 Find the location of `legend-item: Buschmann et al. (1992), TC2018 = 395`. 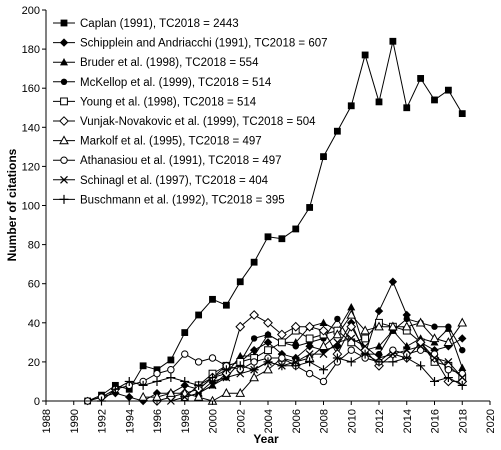

legend-item: Buschmann et al. (1992), TC2018 = 395 is located at coordinates (169, 200).